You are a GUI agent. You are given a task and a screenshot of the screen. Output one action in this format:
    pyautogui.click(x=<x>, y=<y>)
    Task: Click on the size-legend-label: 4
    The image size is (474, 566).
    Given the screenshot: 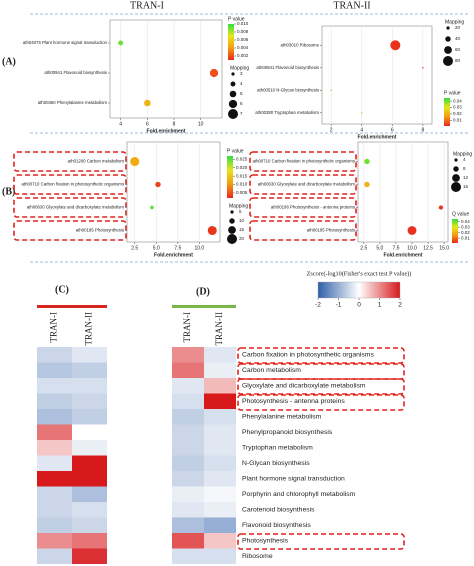 What is the action you would take?
    pyautogui.click(x=464, y=159)
    